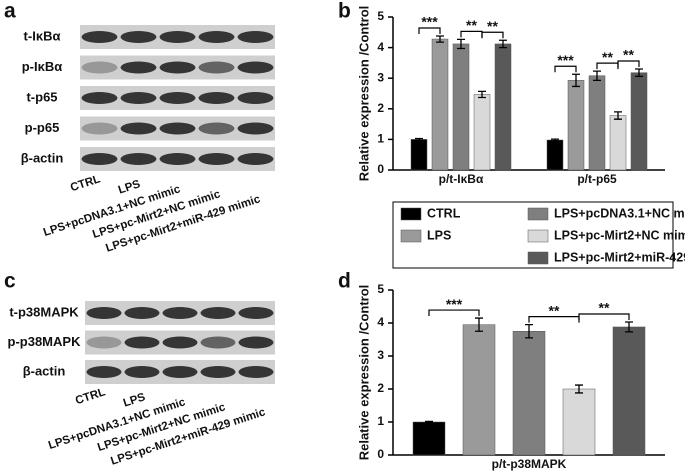 This screenshot has height=471, width=685. Describe the element at coordinates (439, 235) in the screenshot. I see `legend-label: LPS` at that location.